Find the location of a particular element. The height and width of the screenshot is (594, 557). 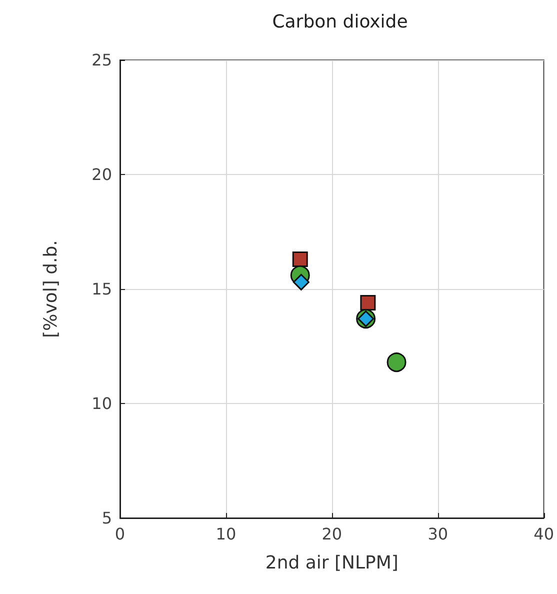

x-tick-label: 20 is located at coordinates (332, 534).